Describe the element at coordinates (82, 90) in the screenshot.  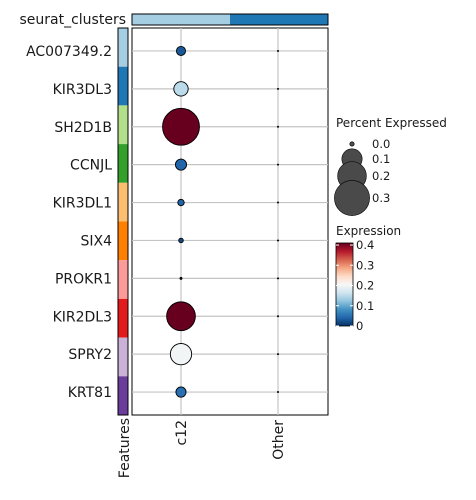
I see `row-label: KIR3DL3` at that location.